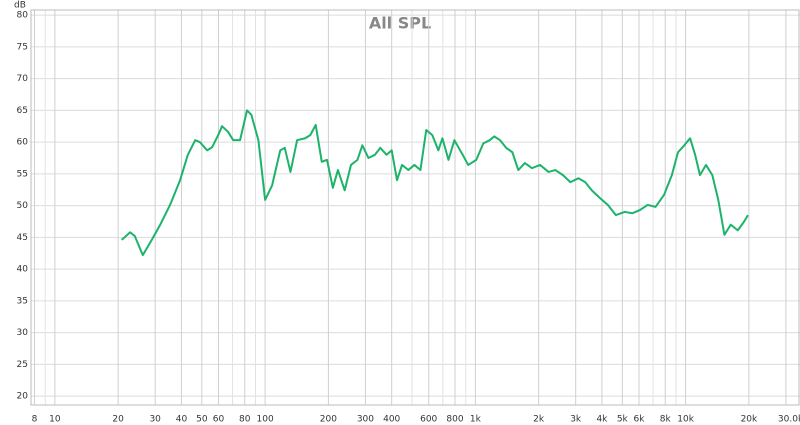 The width and height of the screenshot is (800, 425). I want to click on x-tick-label: 2k, so click(539, 420).